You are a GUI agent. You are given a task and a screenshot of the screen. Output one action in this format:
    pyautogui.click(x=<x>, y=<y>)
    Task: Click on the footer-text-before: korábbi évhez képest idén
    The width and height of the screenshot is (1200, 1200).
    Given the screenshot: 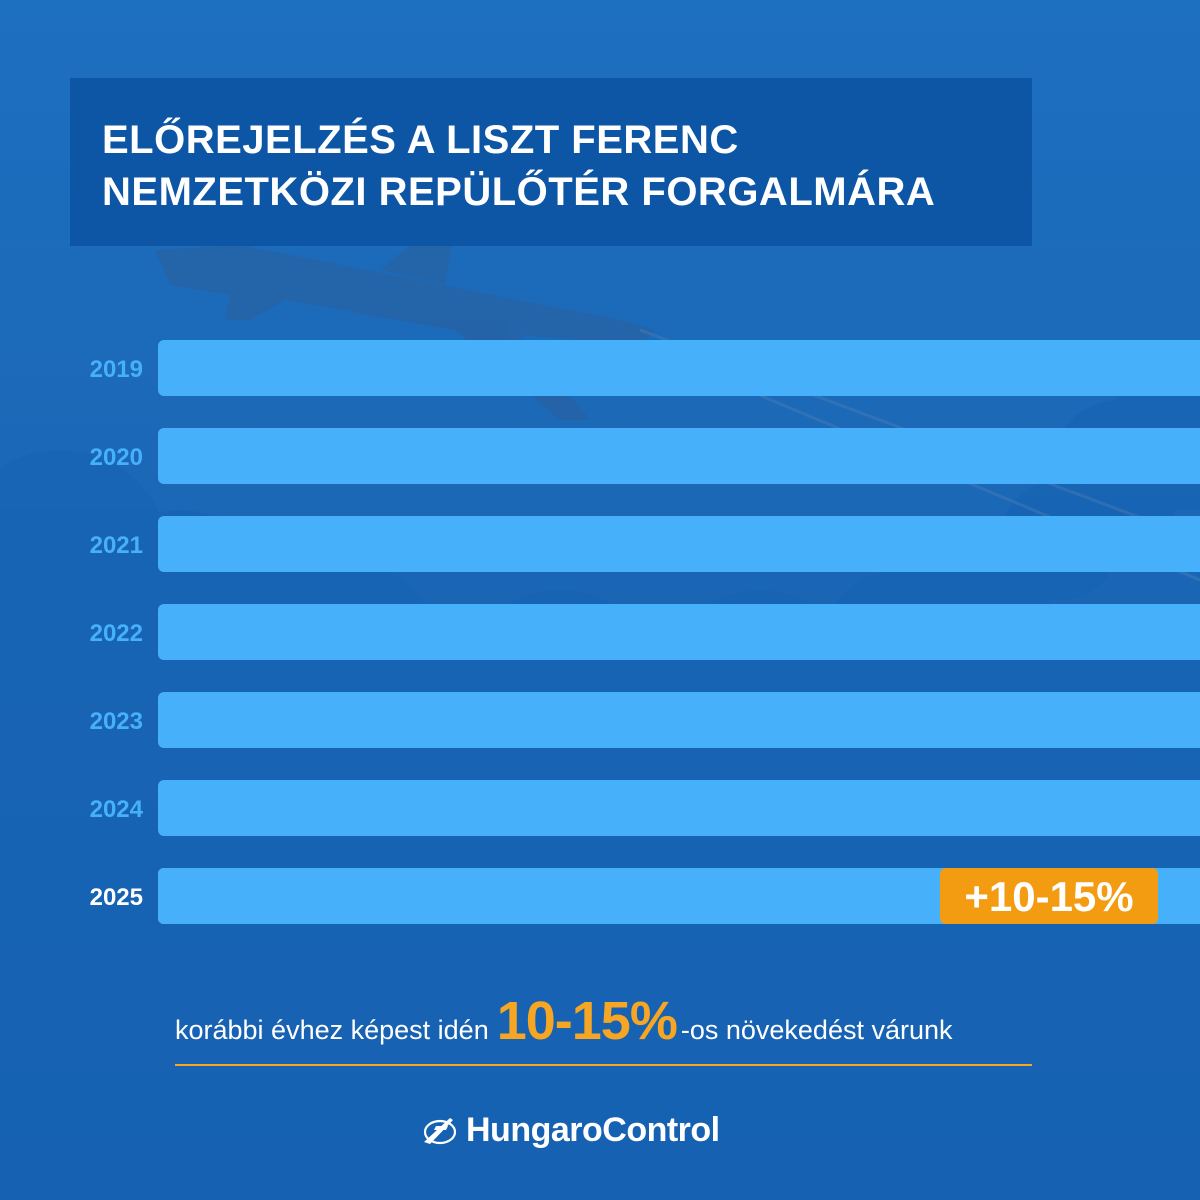 What is the action you would take?
    pyautogui.click(x=332, y=1030)
    